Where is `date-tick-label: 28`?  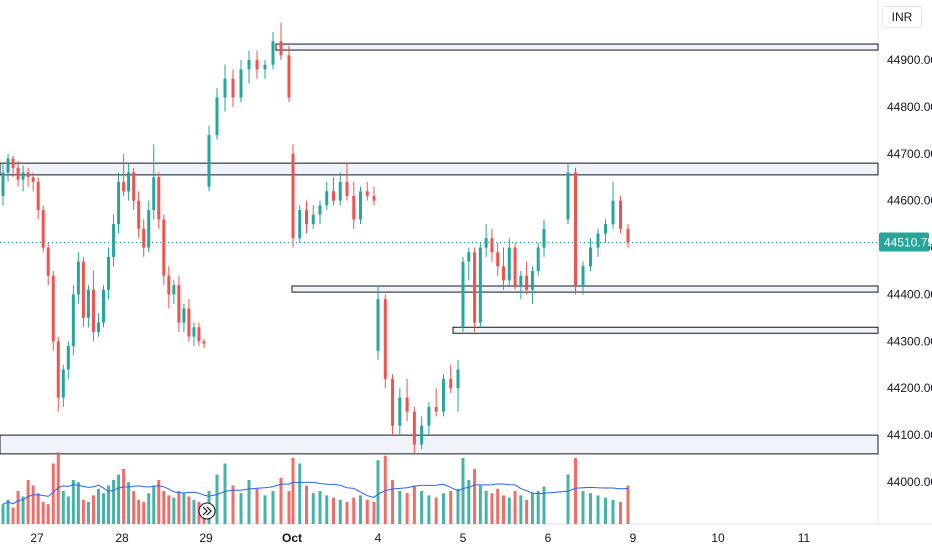 date-tick-label: 28 is located at coordinates (122, 538).